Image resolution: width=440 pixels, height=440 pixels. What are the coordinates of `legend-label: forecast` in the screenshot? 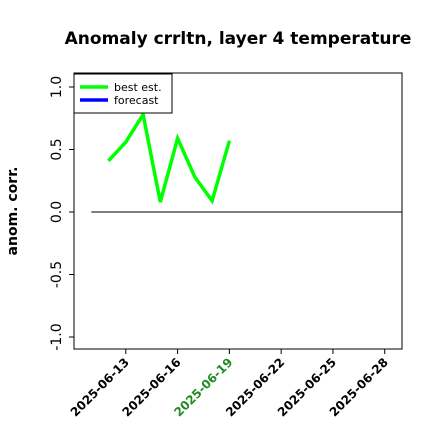 It's located at (136, 100).